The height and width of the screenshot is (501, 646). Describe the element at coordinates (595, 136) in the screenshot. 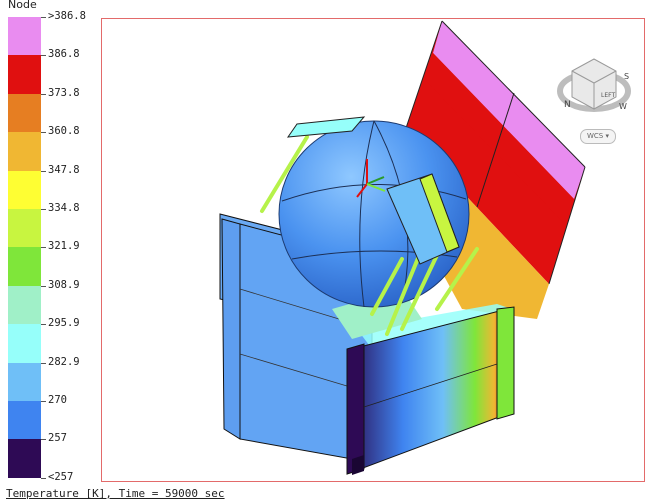

I see `wcs-label: WCS` at that location.